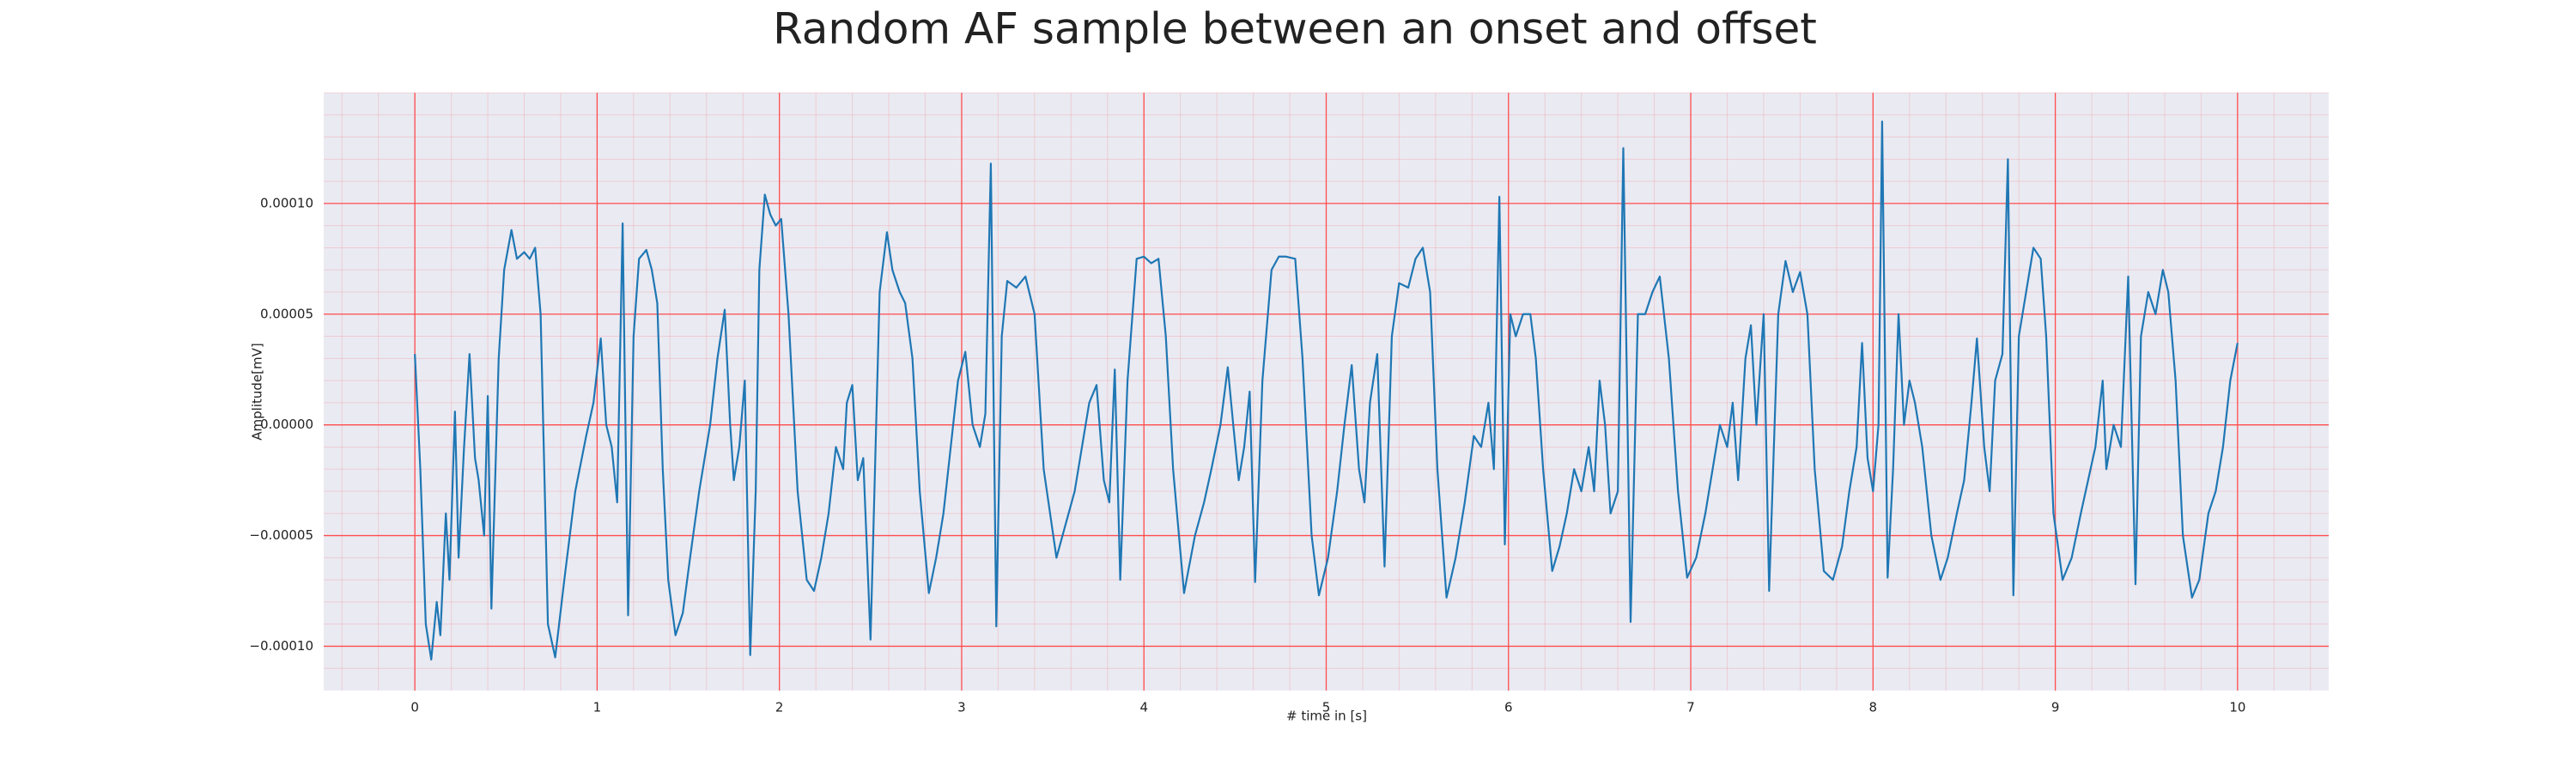 The width and height of the screenshot is (2576, 773). I want to click on x-tick-label: 5, so click(1327, 707).